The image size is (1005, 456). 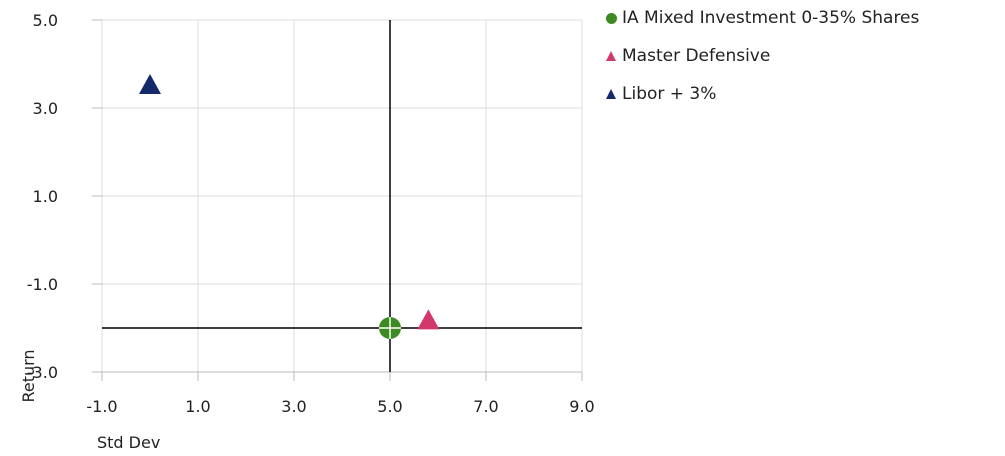 I want to click on y-tick-labels: -3.0 -1.0 1.0 3.0 5.0, so click(x=64, y=196).